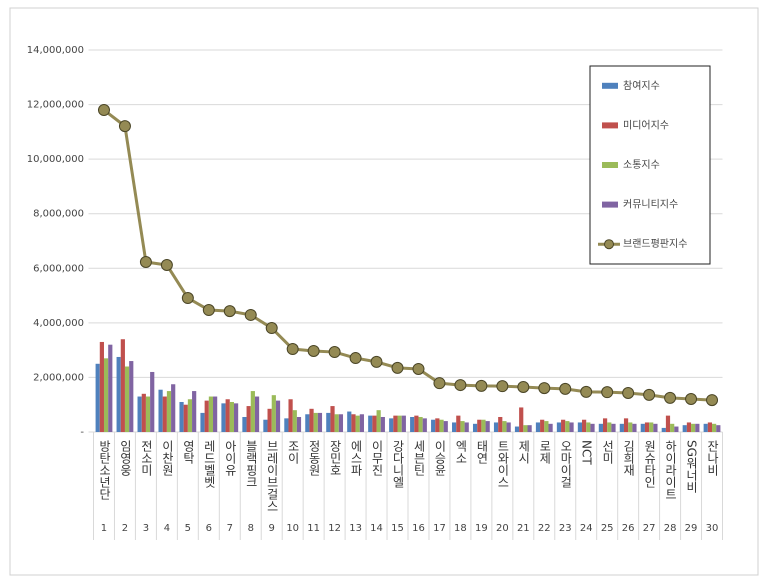  What do you see at coordinates (355, 528) in the screenshot?
I see `rank-label: 13` at bounding box center [355, 528].